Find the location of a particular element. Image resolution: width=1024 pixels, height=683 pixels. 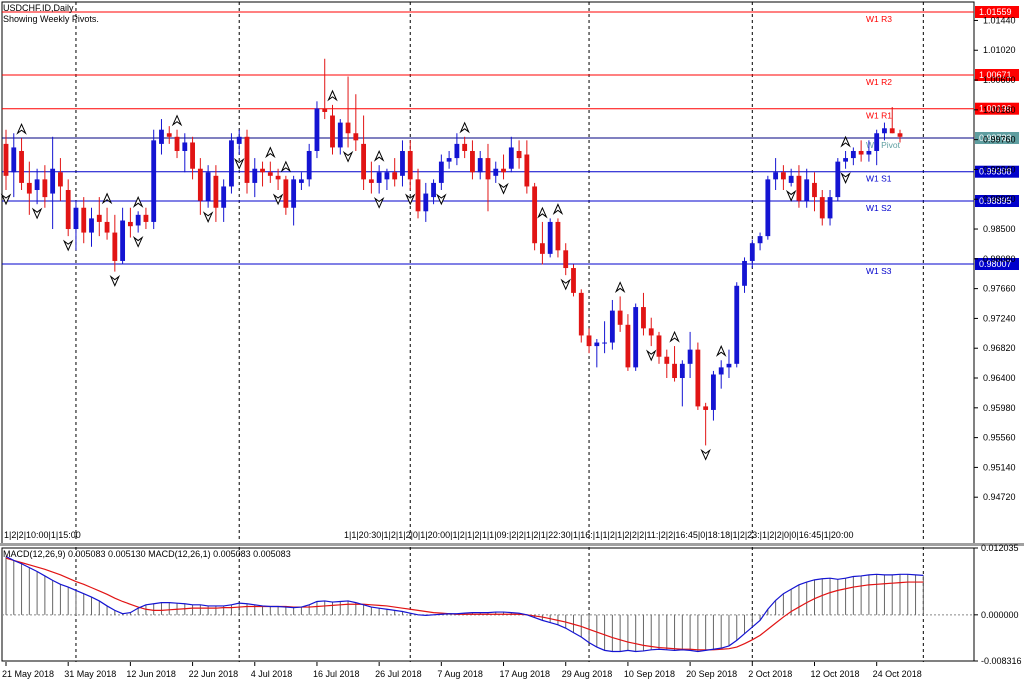

x-tick-label: 26 Jul 2018 is located at coordinates (398, 674).